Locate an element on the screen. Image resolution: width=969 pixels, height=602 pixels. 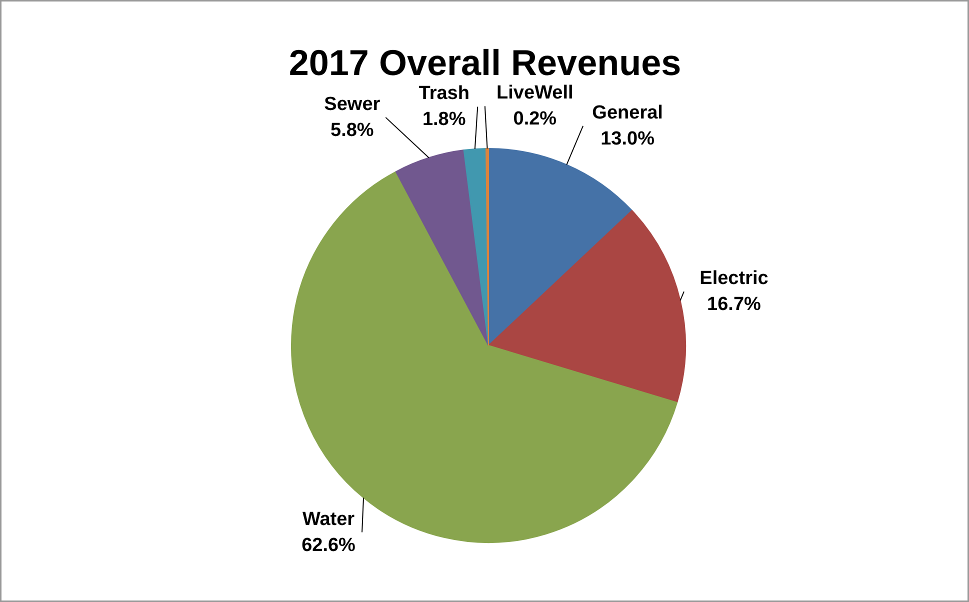
slice-label: LiveWell is located at coordinates (535, 93).